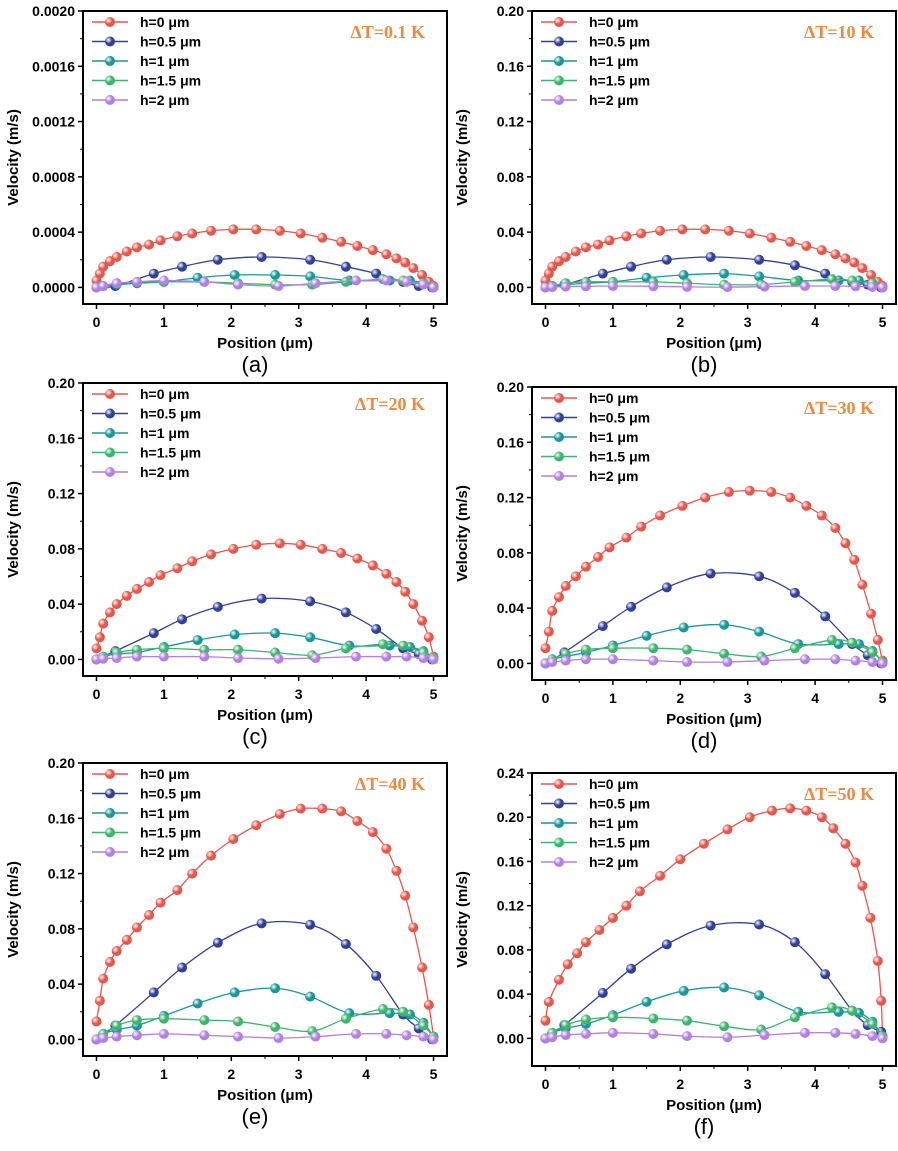 The height and width of the screenshot is (1151, 898). What do you see at coordinates (510, 817) in the screenshot?
I see `y-tick-label: 0.20` at bounding box center [510, 817].